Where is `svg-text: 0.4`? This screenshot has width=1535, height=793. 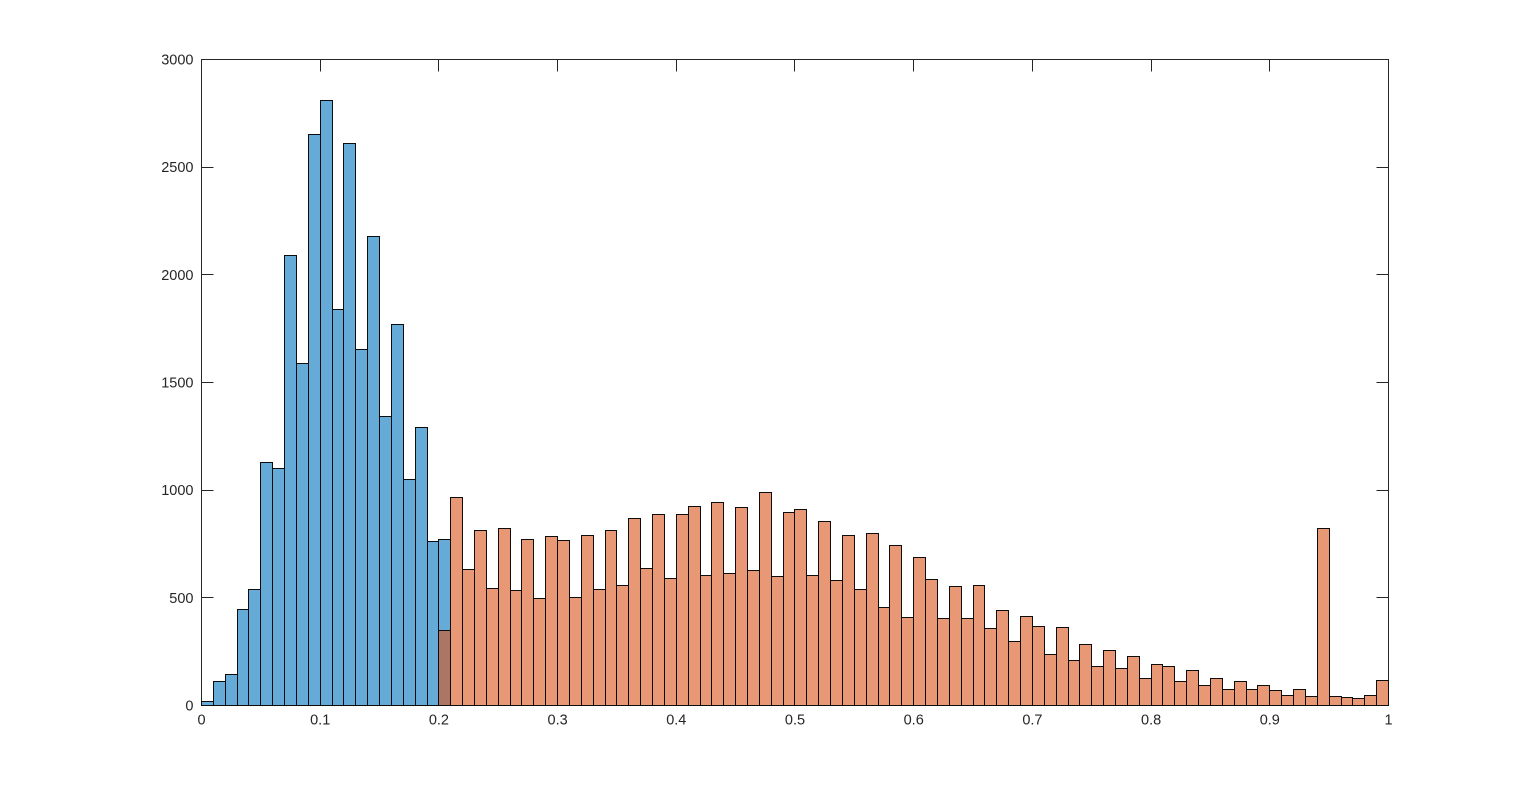 svg-text: 0.4 is located at coordinates (676, 721).